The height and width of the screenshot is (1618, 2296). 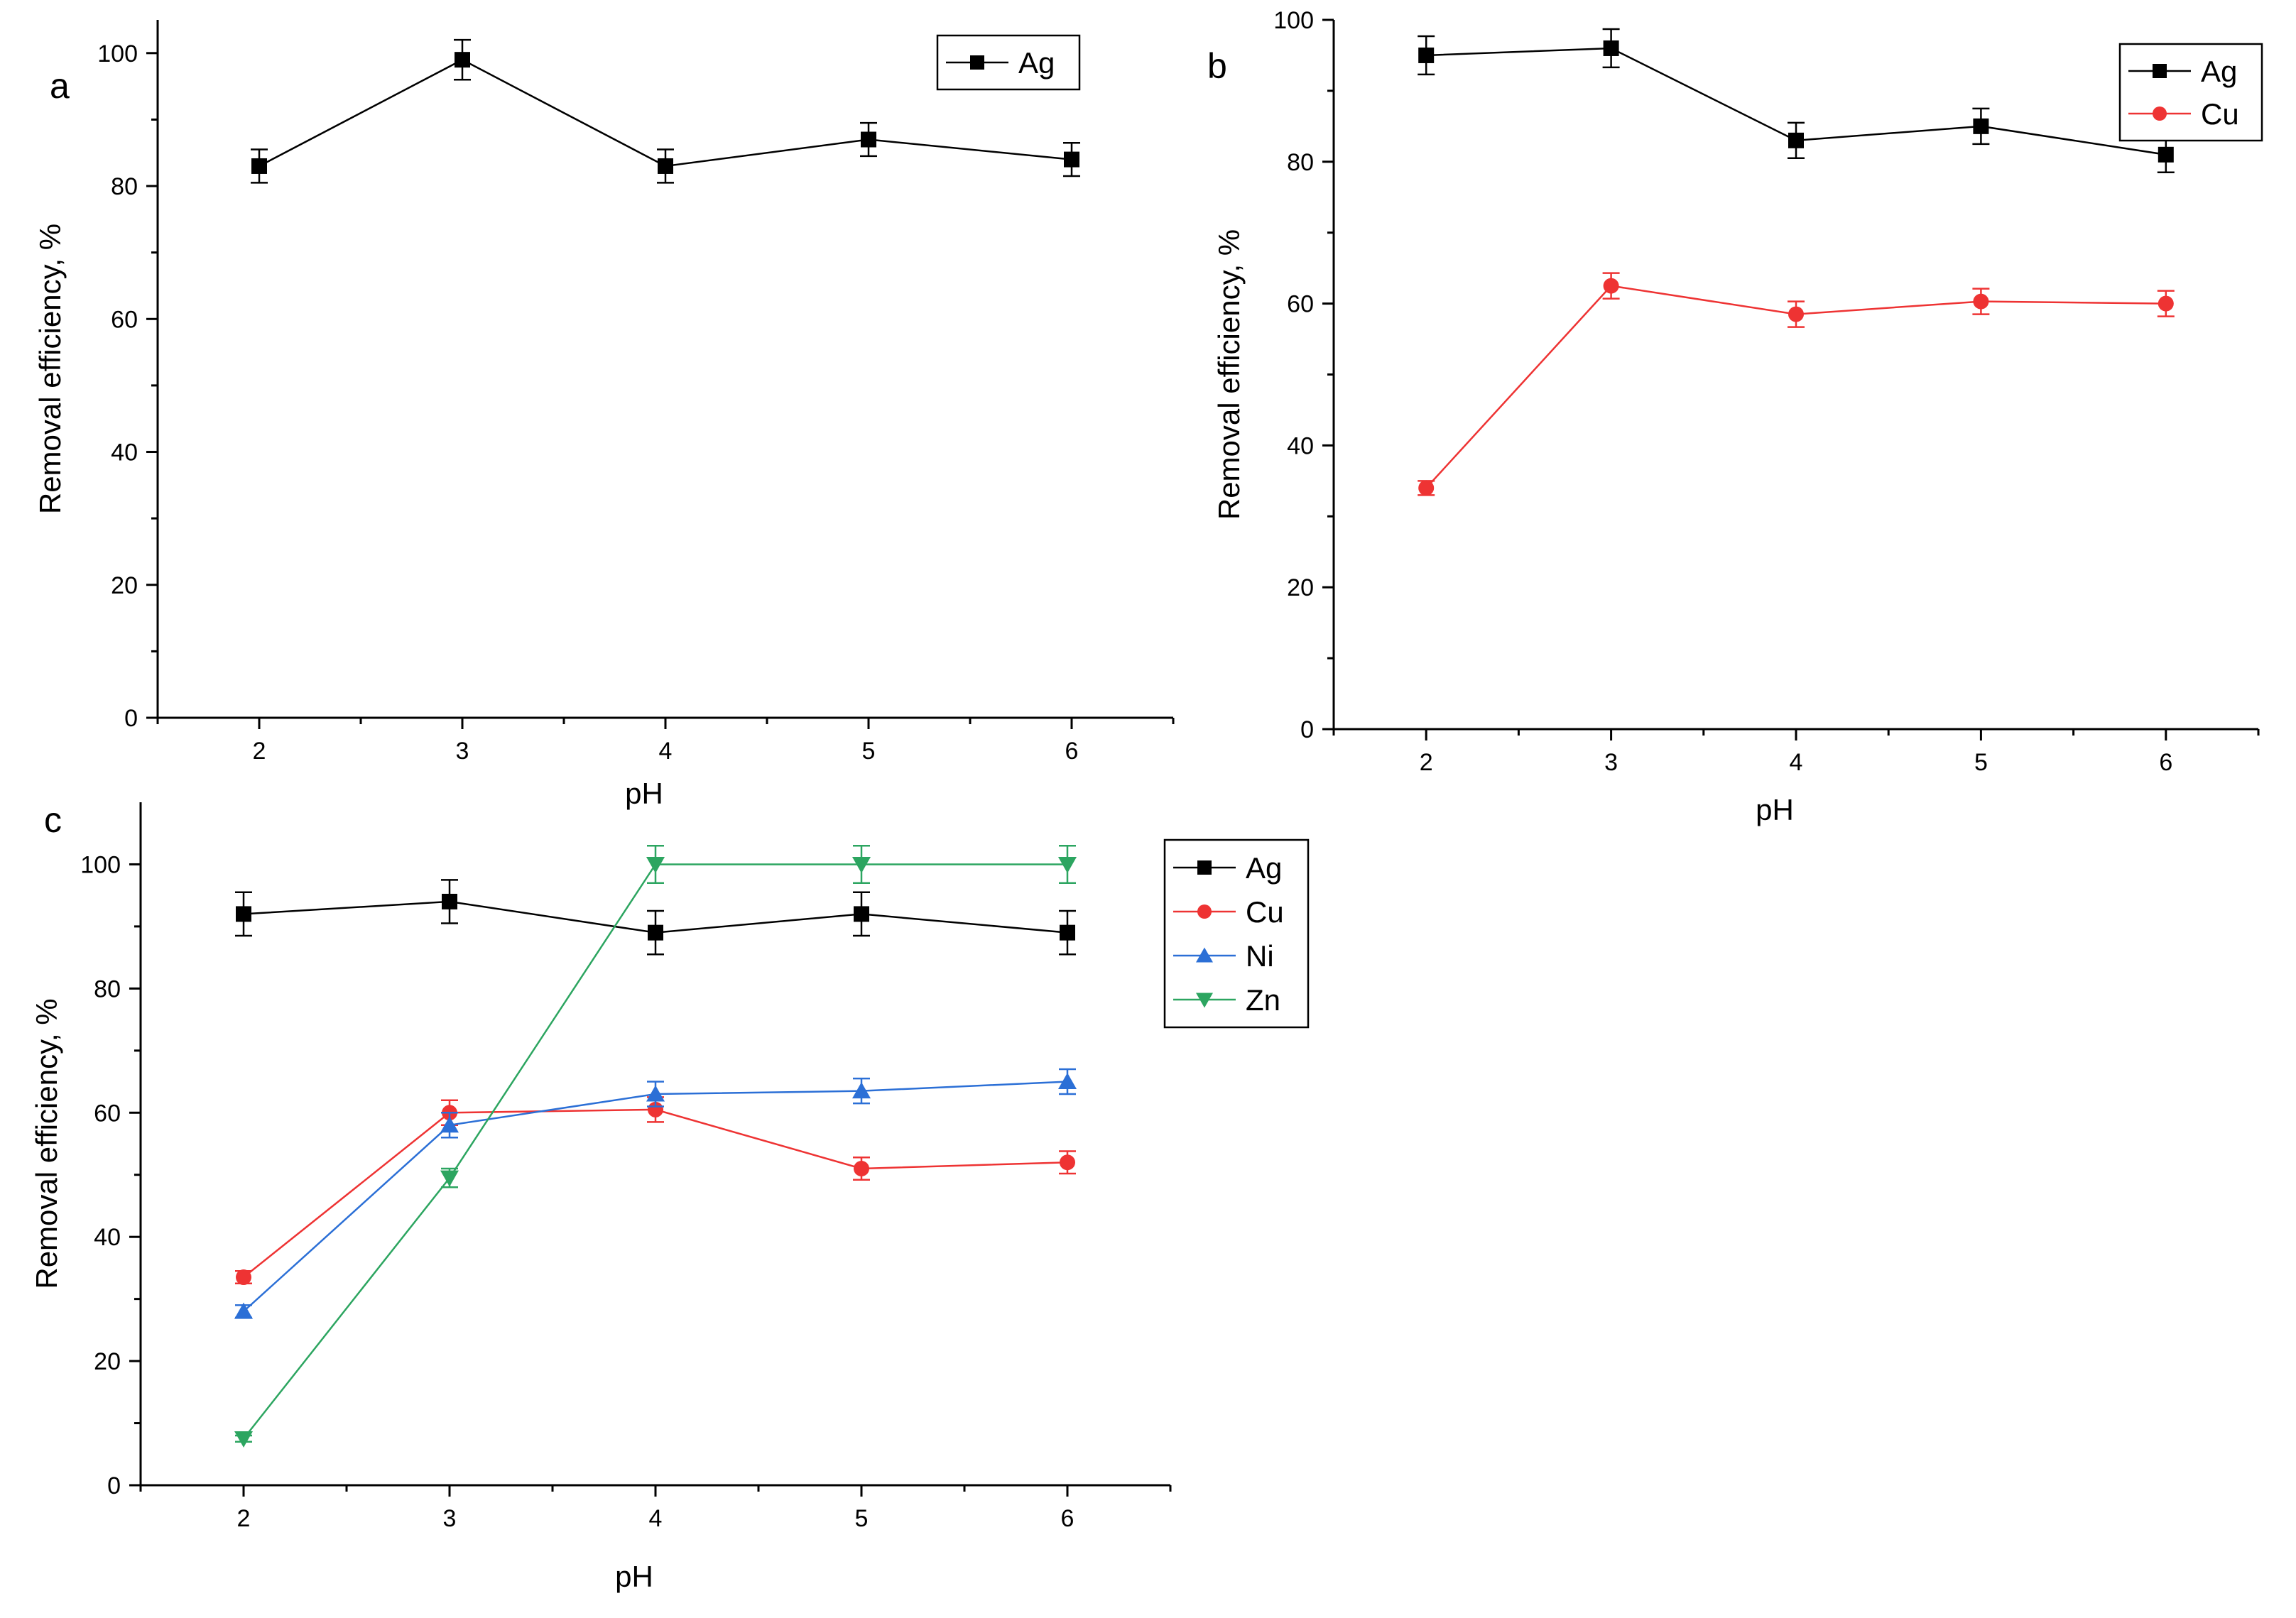 What do you see at coordinates (1008, 62) in the screenshot?
I see `legend: Ag` at bounding box center [1008, 62].